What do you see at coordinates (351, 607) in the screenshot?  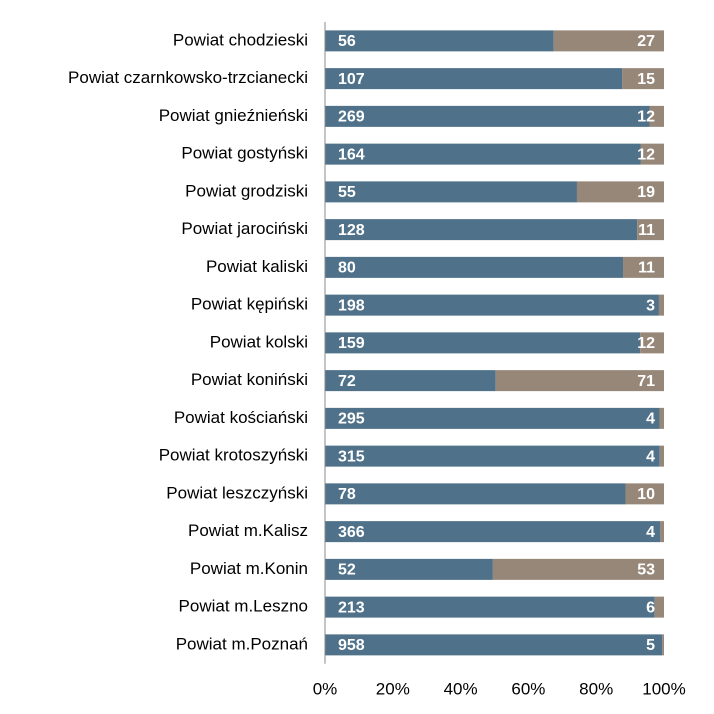 I see `value-label: 213` at bounding box center [351, 607].